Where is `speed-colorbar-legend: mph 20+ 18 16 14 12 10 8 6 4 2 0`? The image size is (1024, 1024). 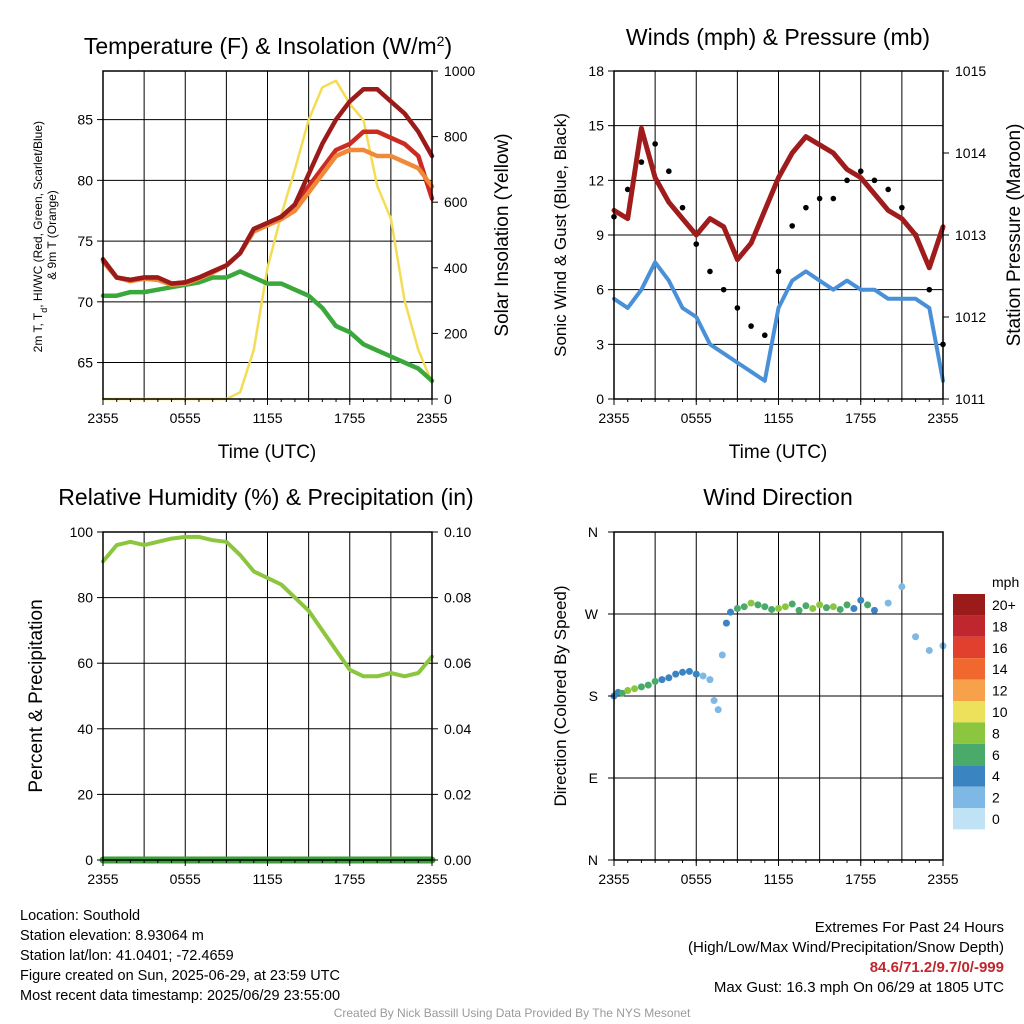 speed-colorbar-legend: mph 20+ 18 16 14 12 10 8 6 4 2 0 is located at coordinates (986, 702).